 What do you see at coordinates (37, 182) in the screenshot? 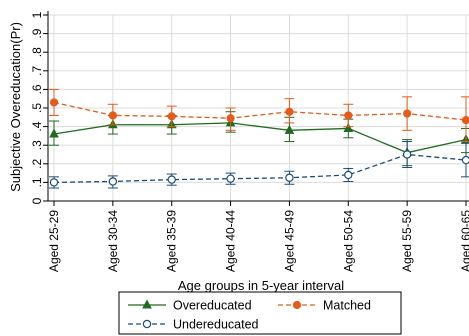
I see `y-tick-label: .1` at bounding box center [37, 182].